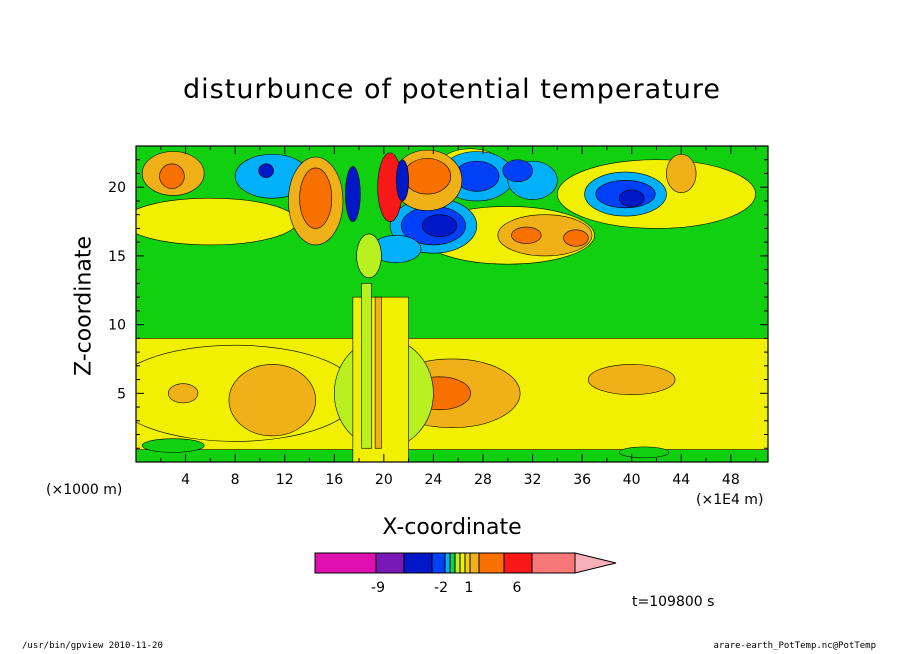  What do you see at coordinates (545, 235) in the screenshot?
I see `warm-patch-upper` at bounding box center [545, 235].